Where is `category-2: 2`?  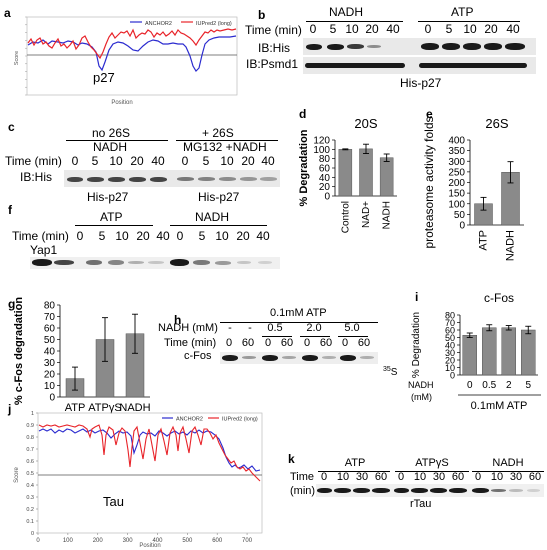 category-2: 2 is located at coordinates (509, 385).